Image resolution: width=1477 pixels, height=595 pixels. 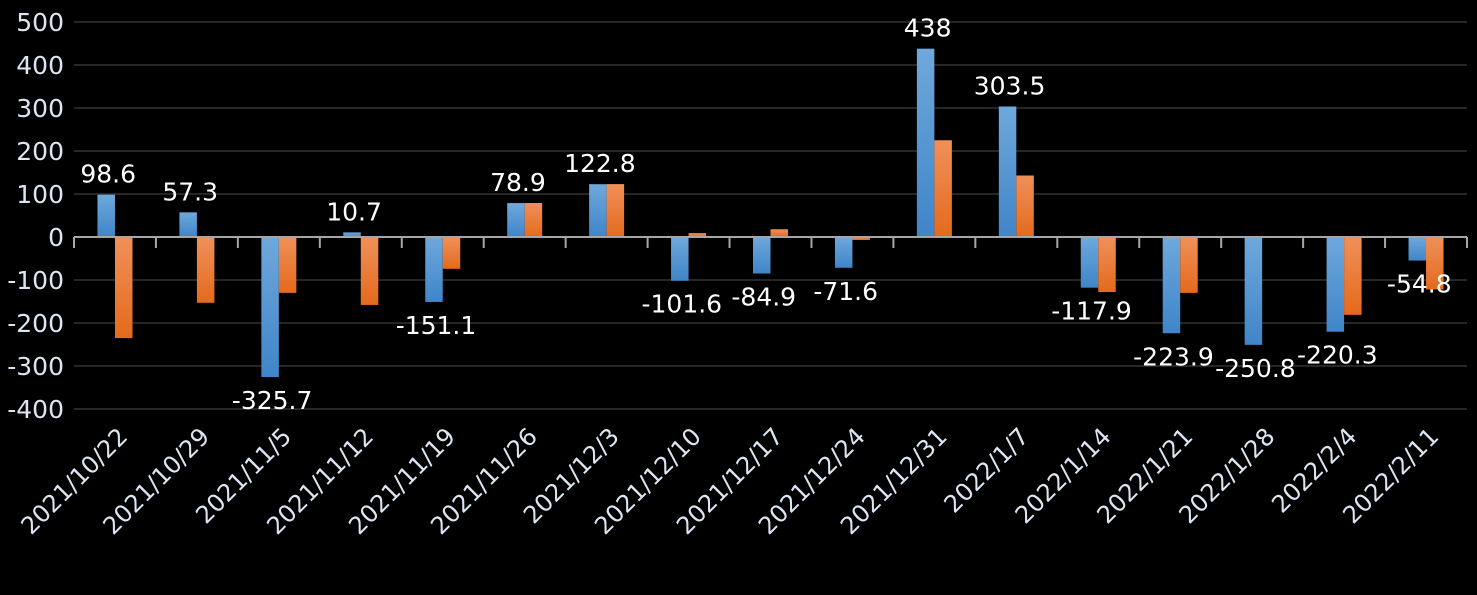 What do you see at coordinates (352, 234) in the screenshot?
I see `bar-series1-2021/11/12` at bounding box center [352, 234].